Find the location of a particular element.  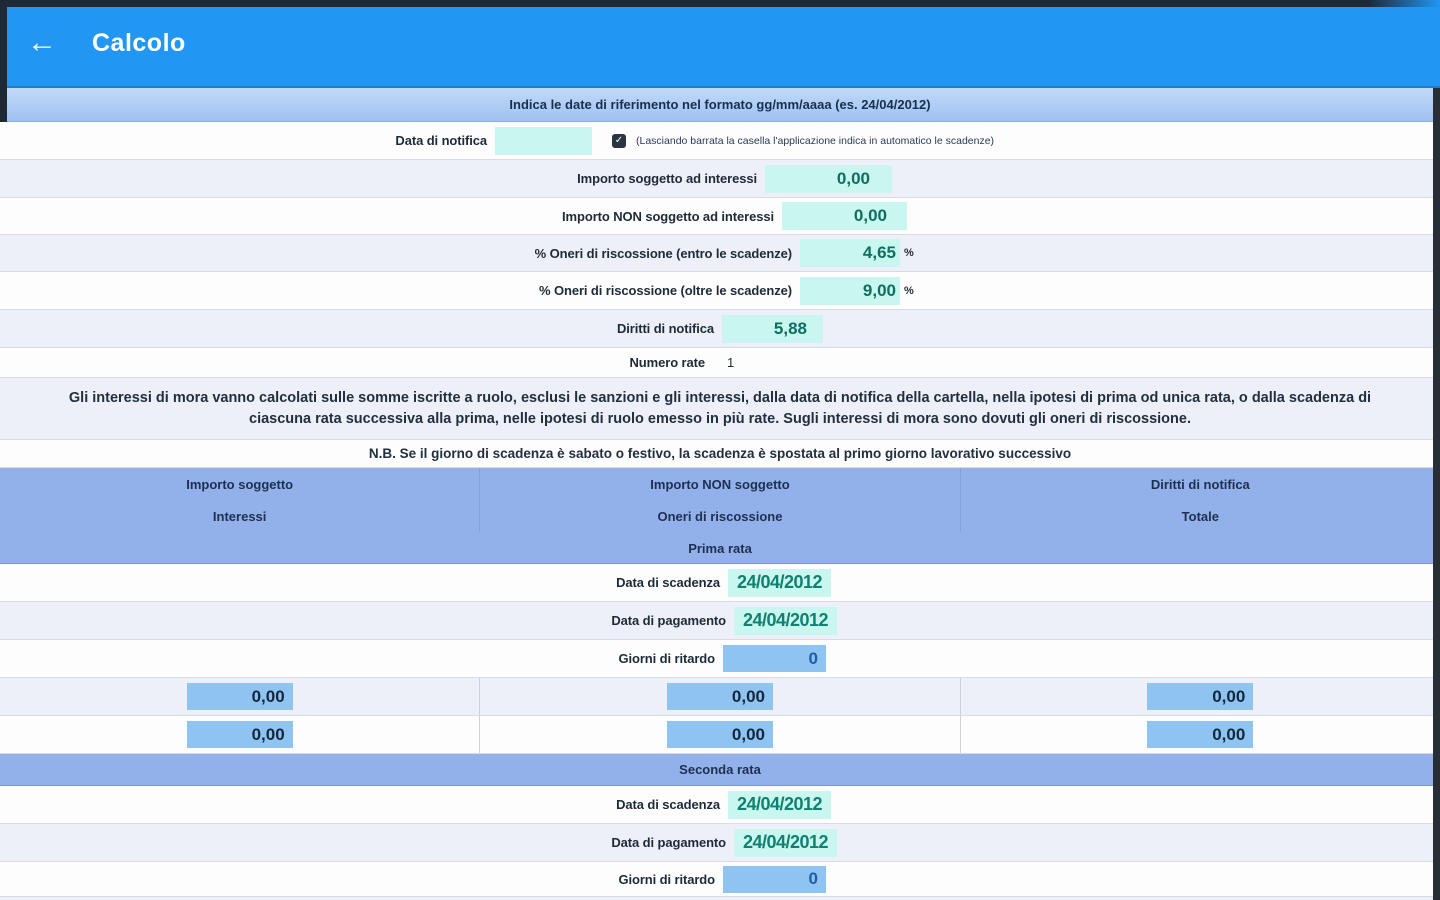

importo-soggetto-label: Importo soggetto ad interessi is located at coordinates (667, 178).